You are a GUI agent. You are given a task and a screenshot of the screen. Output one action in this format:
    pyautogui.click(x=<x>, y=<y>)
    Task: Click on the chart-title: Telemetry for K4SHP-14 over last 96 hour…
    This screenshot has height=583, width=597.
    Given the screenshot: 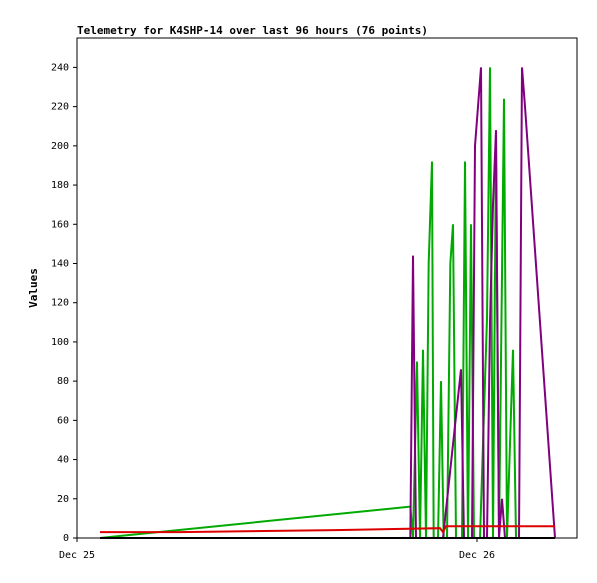 What is the action you would take?
    pyautogui.click(x=252, y=30)
    